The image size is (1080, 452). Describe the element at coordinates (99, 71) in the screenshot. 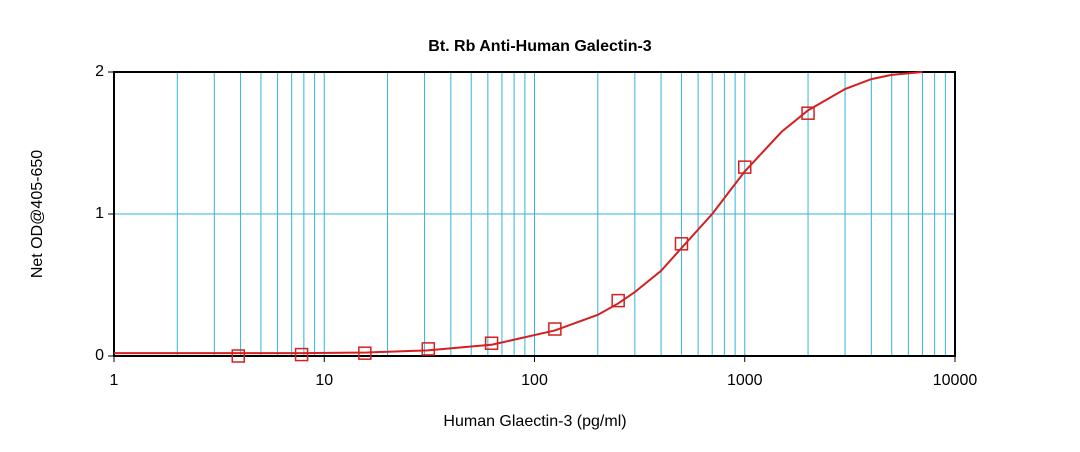

I see `y-tick-label: 2` at that location.